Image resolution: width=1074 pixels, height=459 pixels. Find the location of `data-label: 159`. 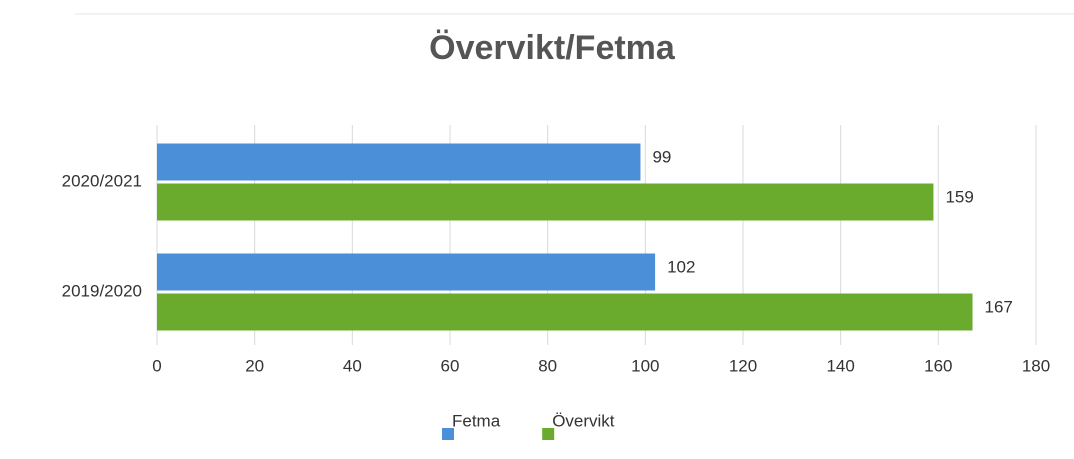

data-label: 159 is located at coordinates (959, 196).